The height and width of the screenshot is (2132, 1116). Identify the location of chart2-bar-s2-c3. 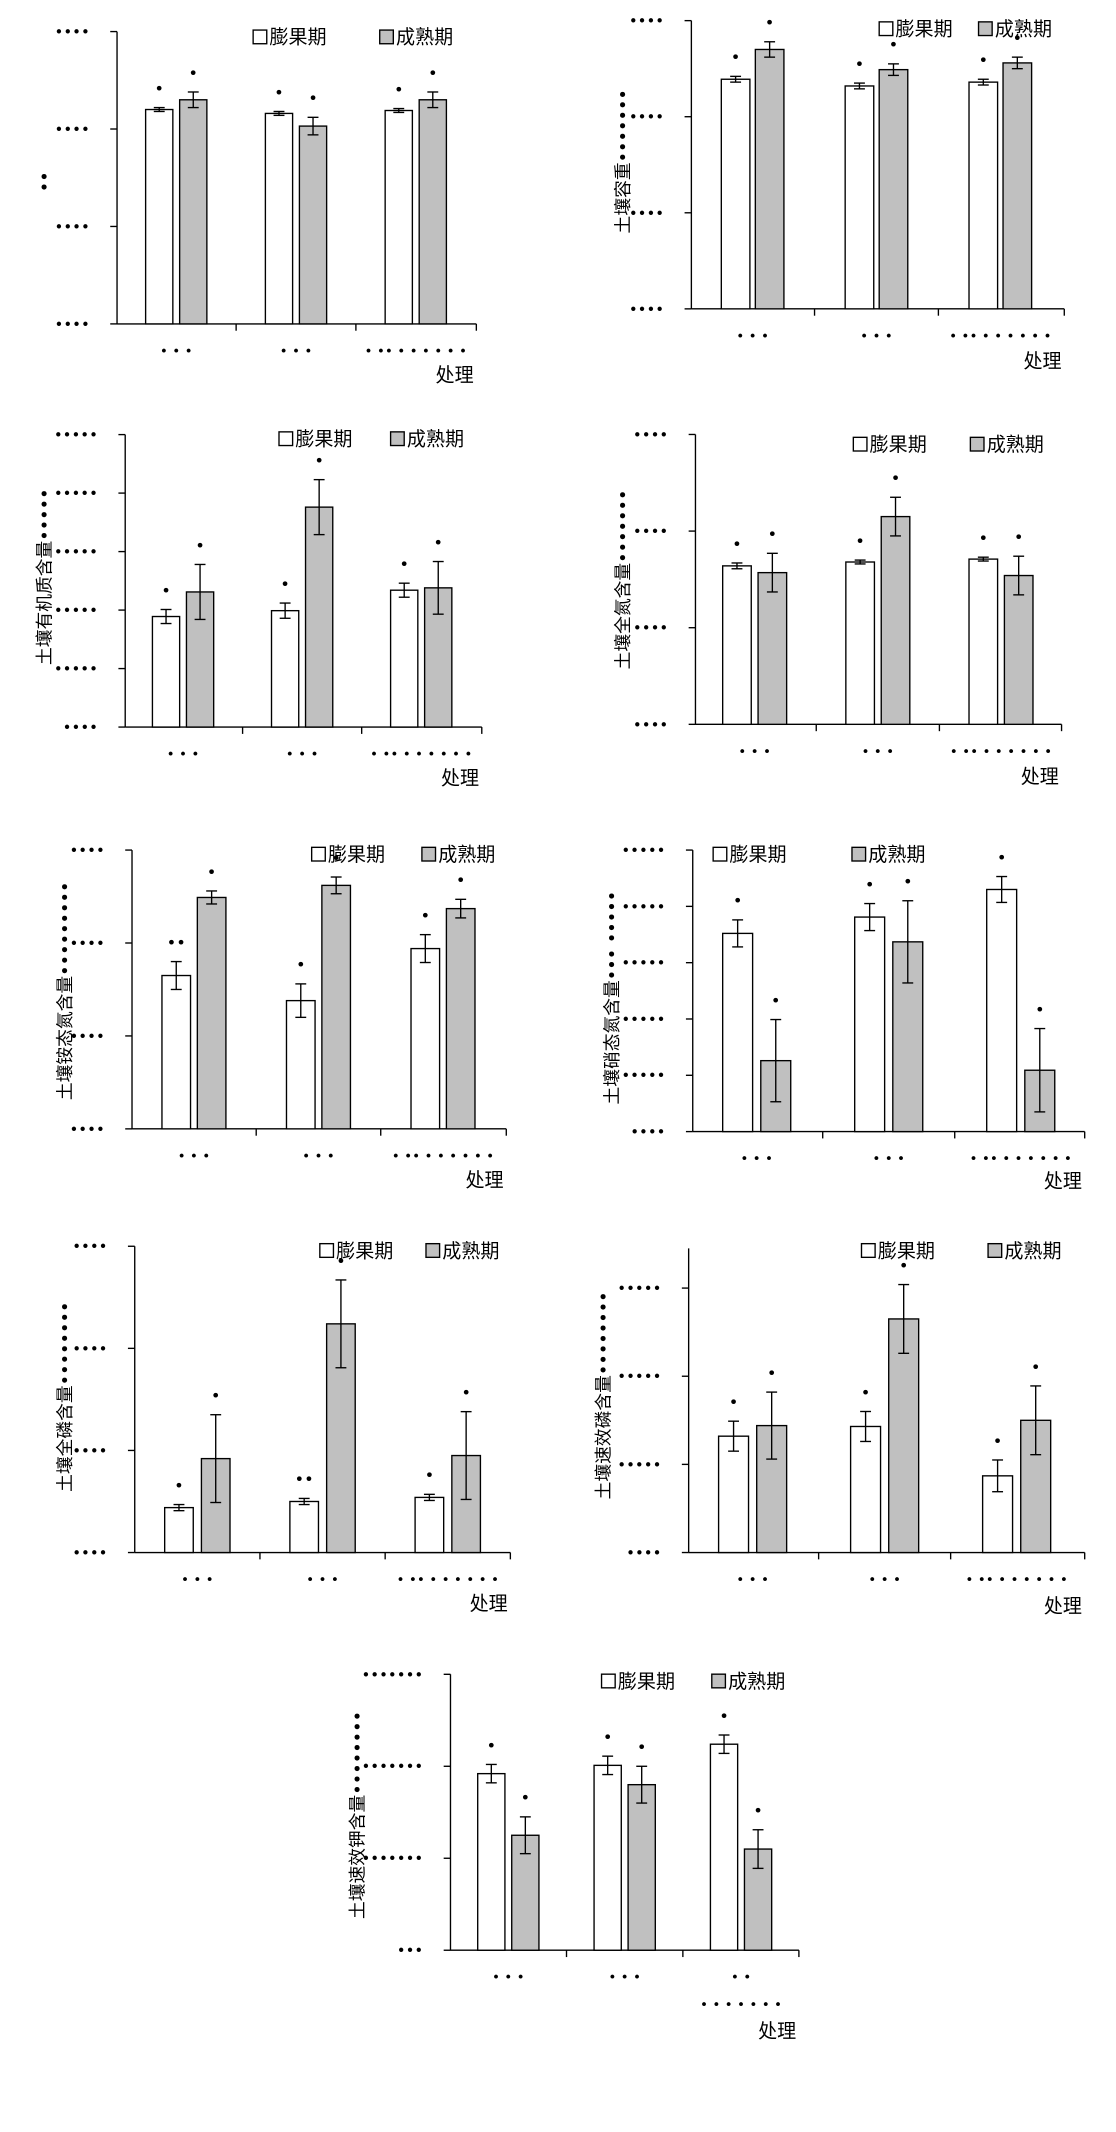
(1017, 186).